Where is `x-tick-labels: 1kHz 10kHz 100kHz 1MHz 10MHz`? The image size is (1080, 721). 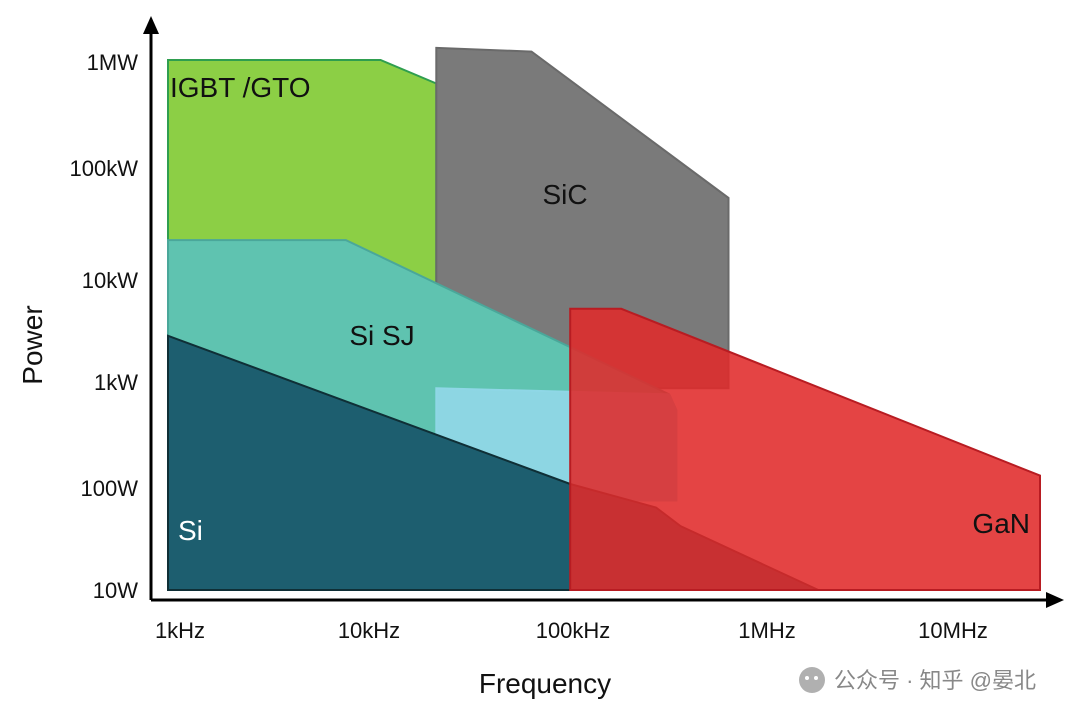 x-tick-labels: 1kHz 10kHz 100kHz 1MHz 10MHz is located at coordinates (571, 630).